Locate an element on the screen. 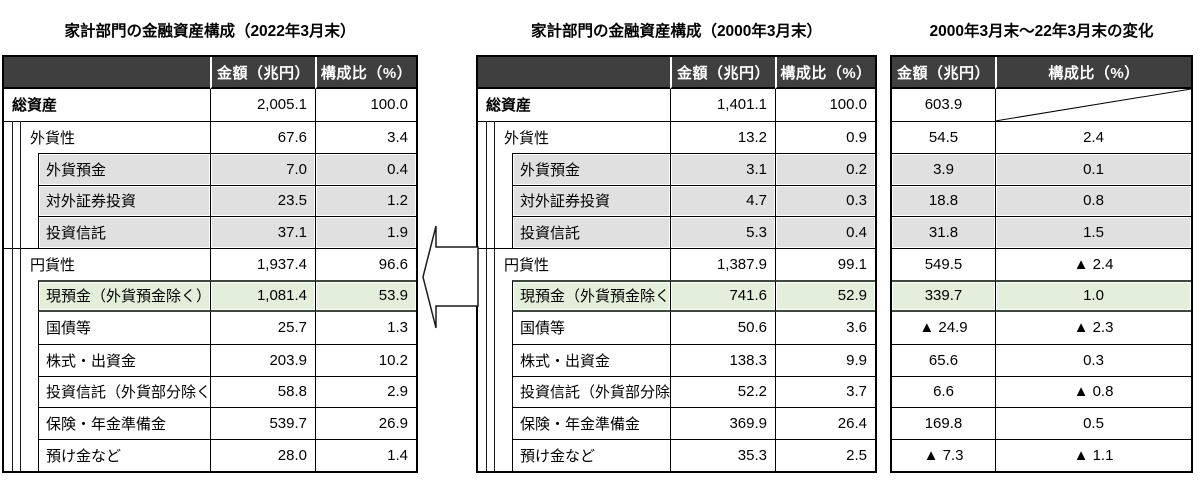  amount-value: 1,937.4 is located at coordinates (262, 264).